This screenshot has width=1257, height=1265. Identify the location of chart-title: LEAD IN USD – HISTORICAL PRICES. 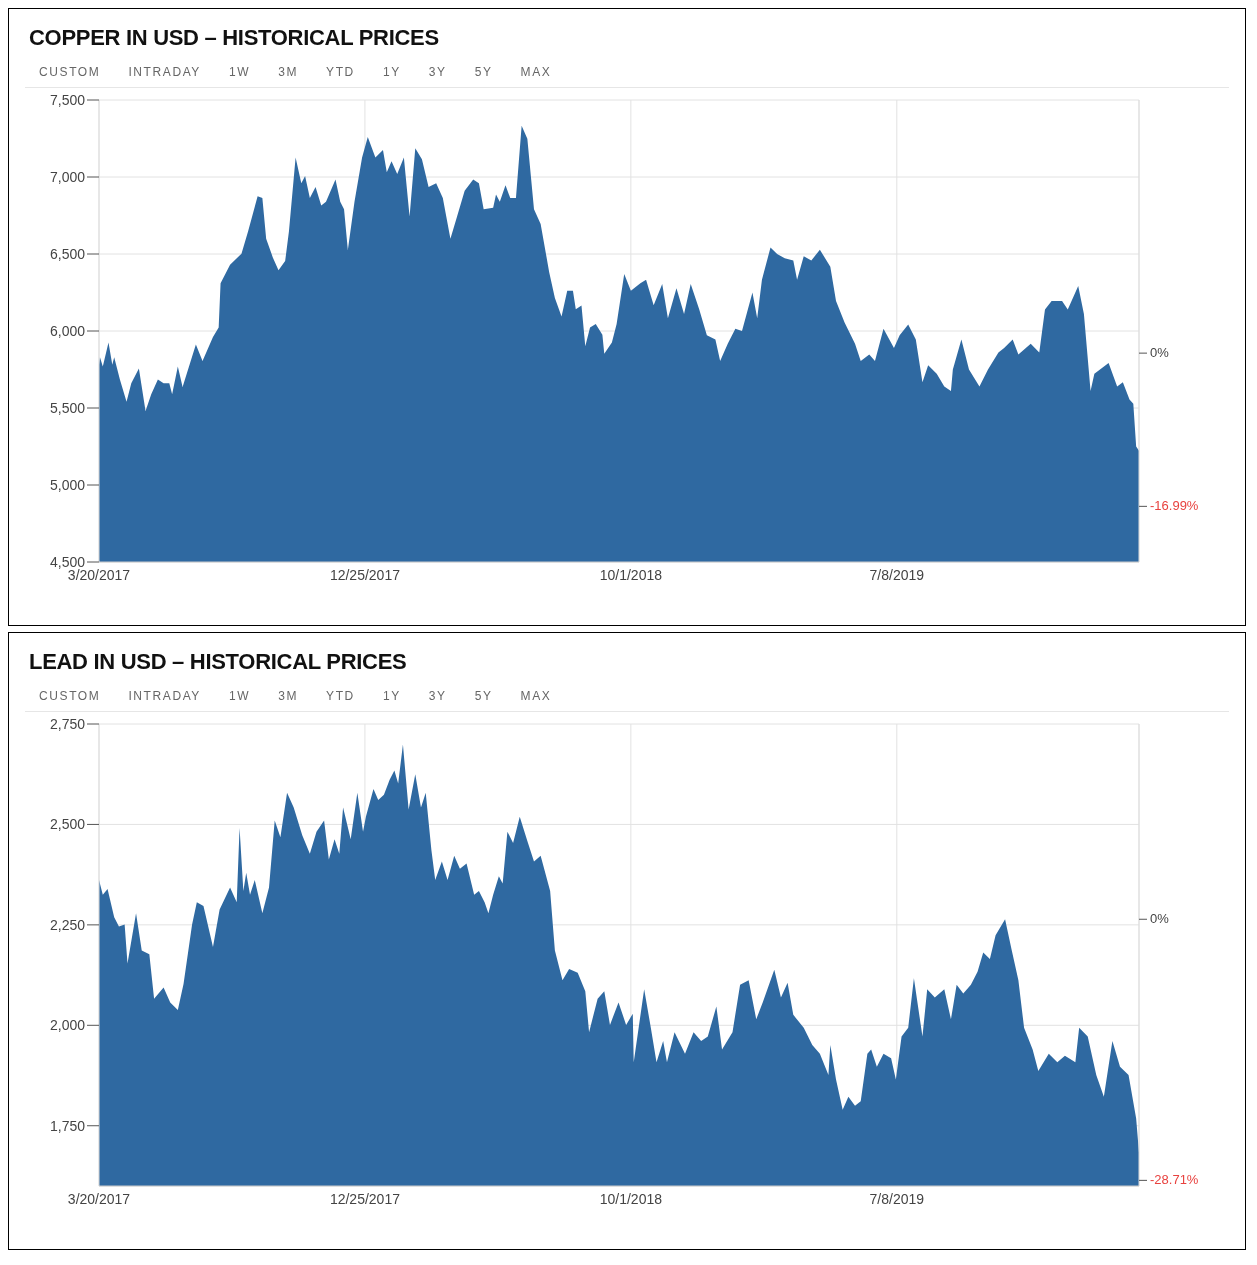
(218, 661).